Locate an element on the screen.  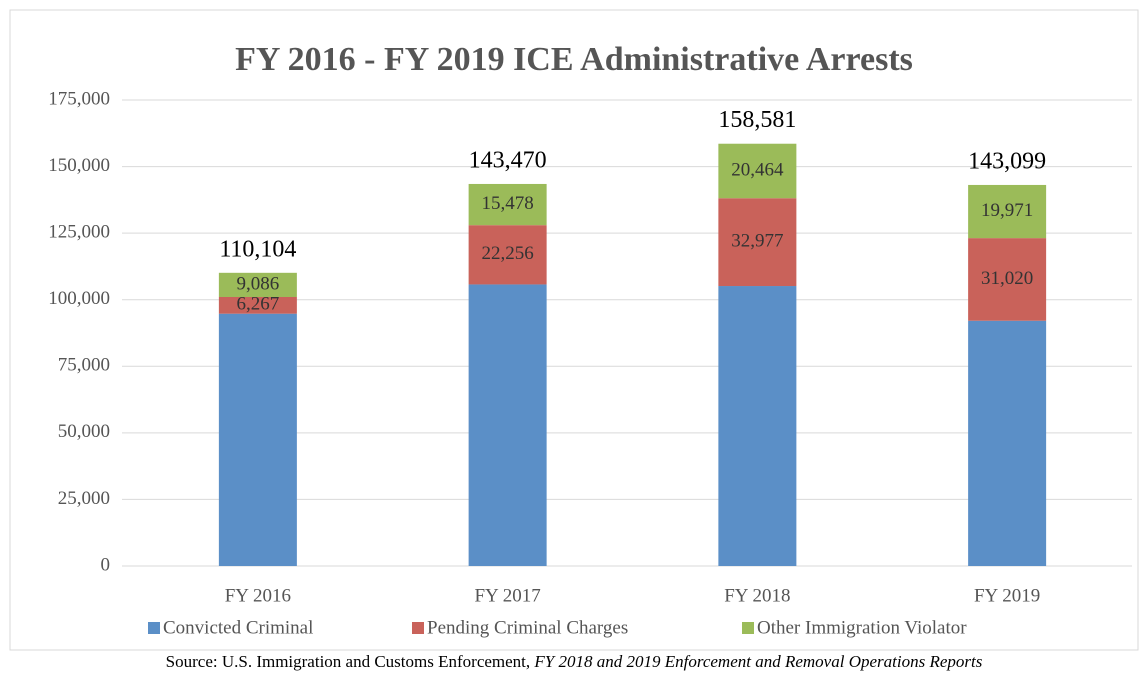
segment-label: 22,256 is located at coordinates (508, 253).